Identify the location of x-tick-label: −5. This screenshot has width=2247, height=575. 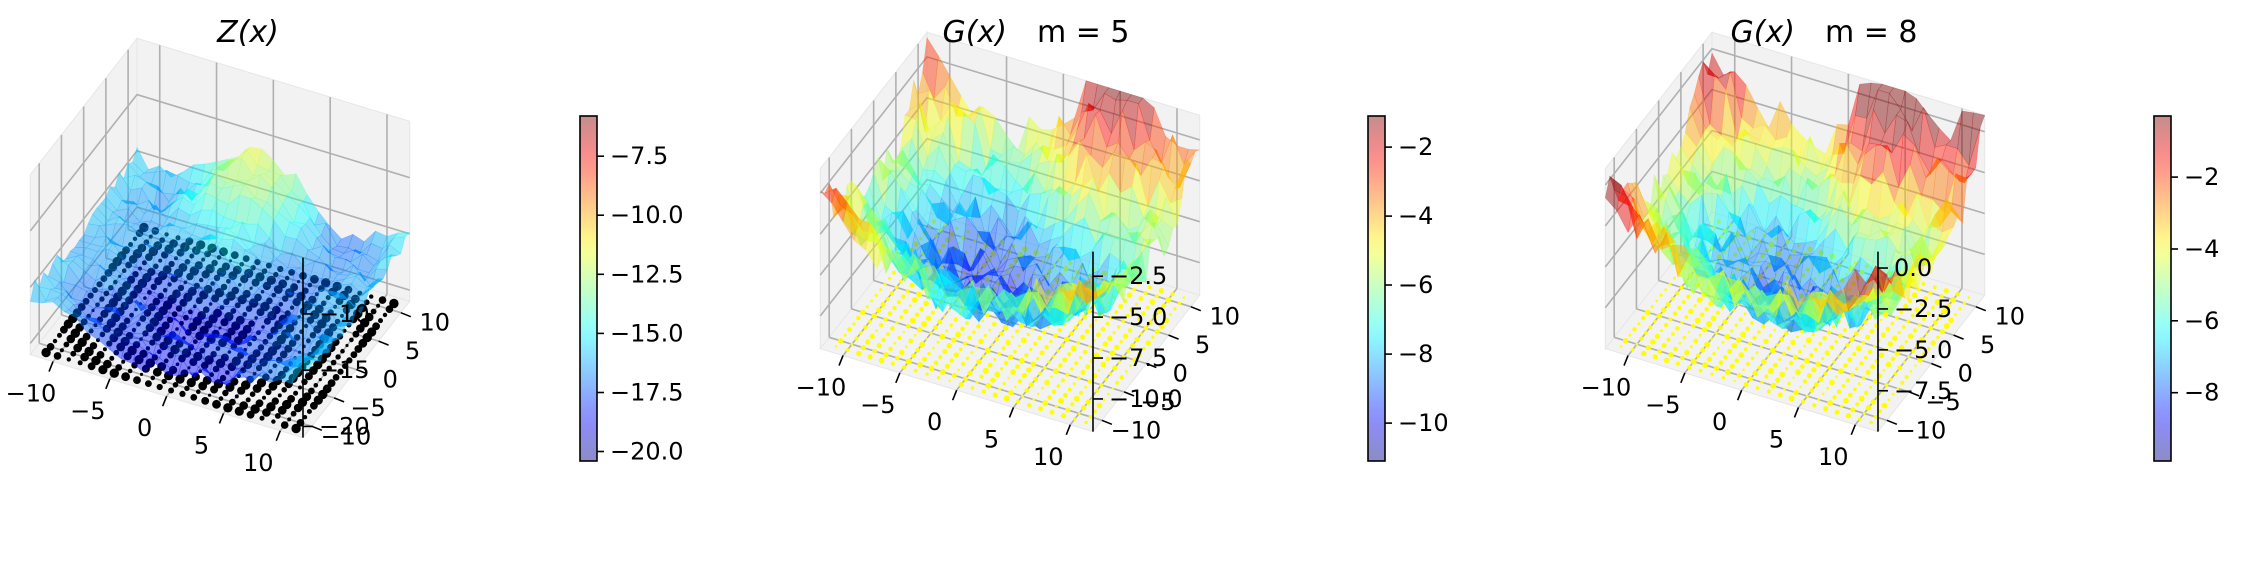
(87, 411).